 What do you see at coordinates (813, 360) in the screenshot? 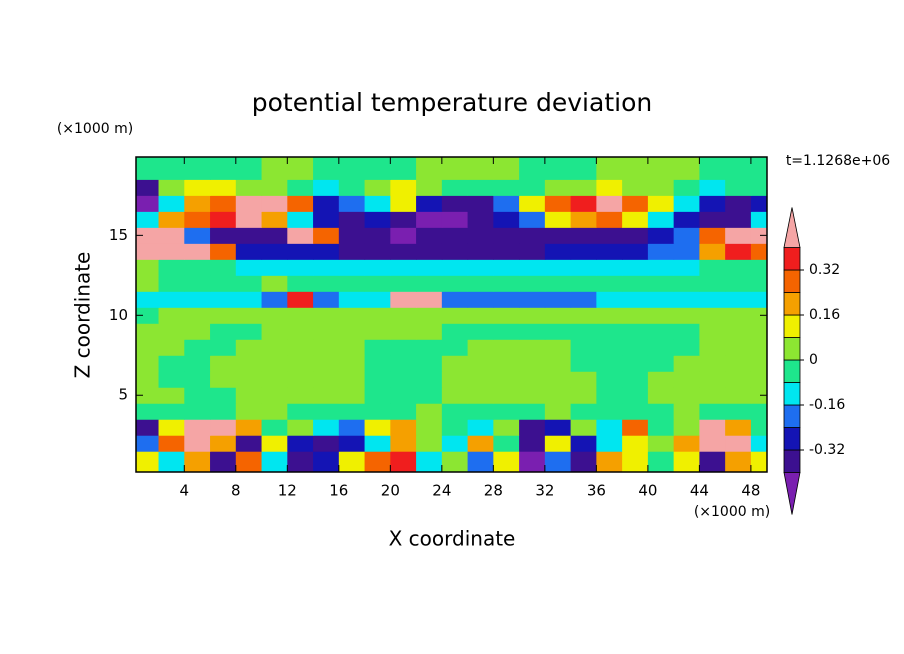
I see `colorbar-tick-label: 0` at bounding box center [813, 360].